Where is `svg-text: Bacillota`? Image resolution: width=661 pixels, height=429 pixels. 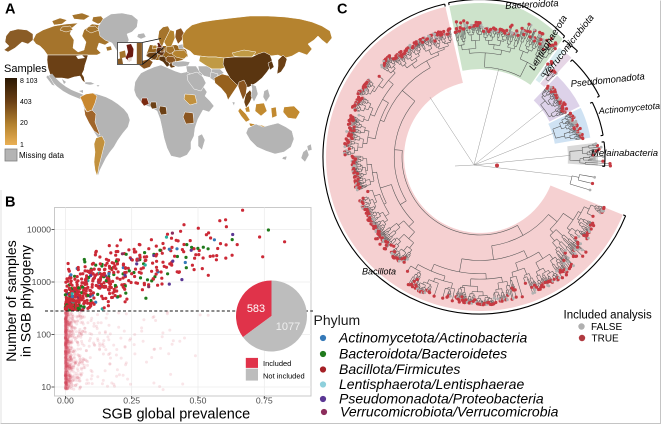 svg-text: Bacillota is located at coordinates (379, 272).